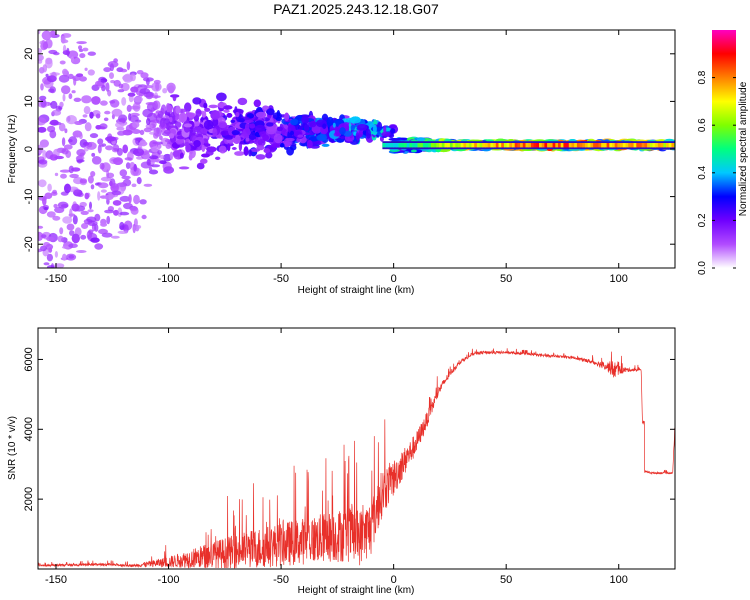  I want to click on snr-x-tick-label: 50, so click(506, 580).